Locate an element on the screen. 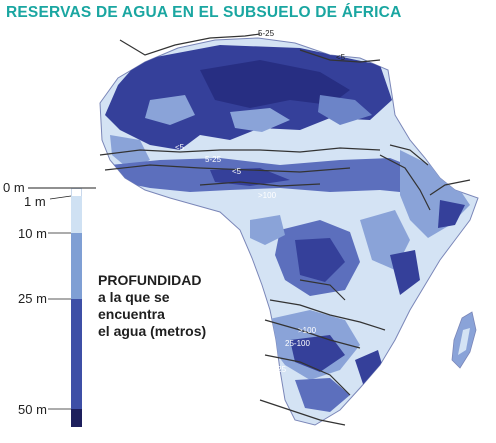  tick-label-10m: 10 m is located at coordinates (32, 233).